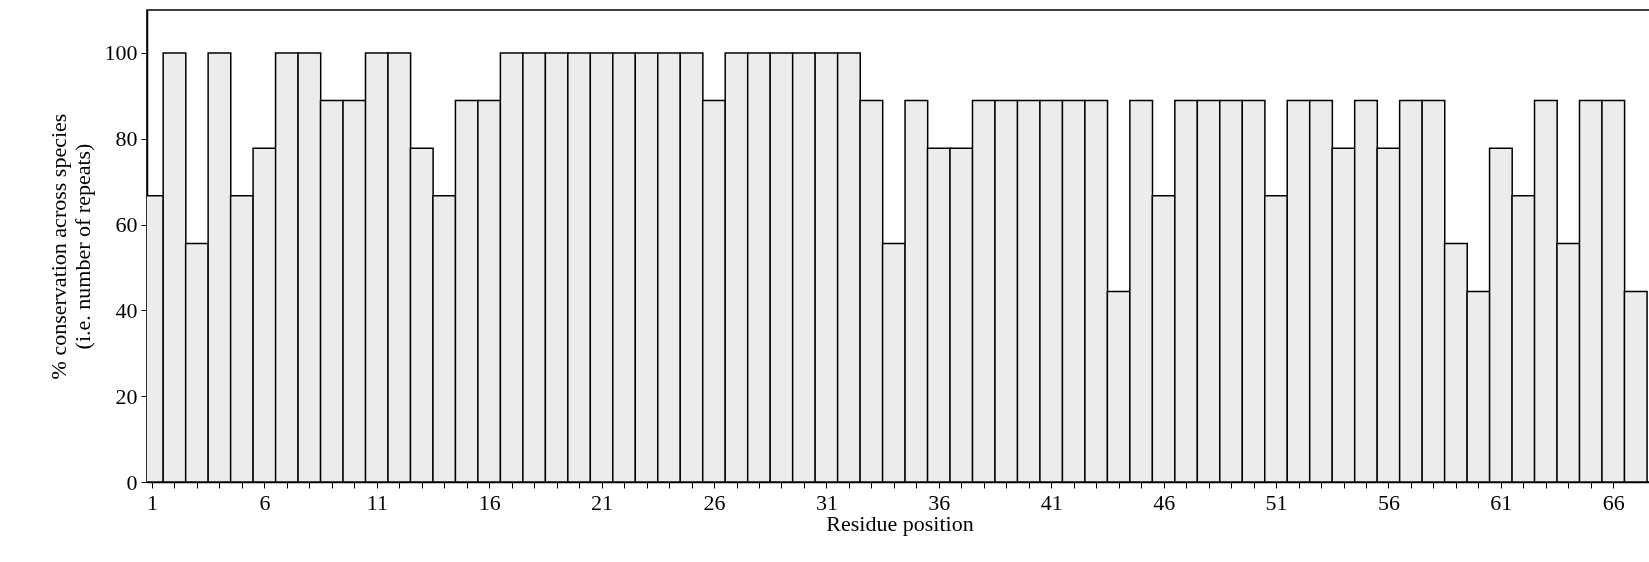 This screenshot has height=562, width=1649. What do you see at coordinates (1051, 502) in the screenshot?
I see `x-tick-label: 41` at bounding box center [1051, 502].